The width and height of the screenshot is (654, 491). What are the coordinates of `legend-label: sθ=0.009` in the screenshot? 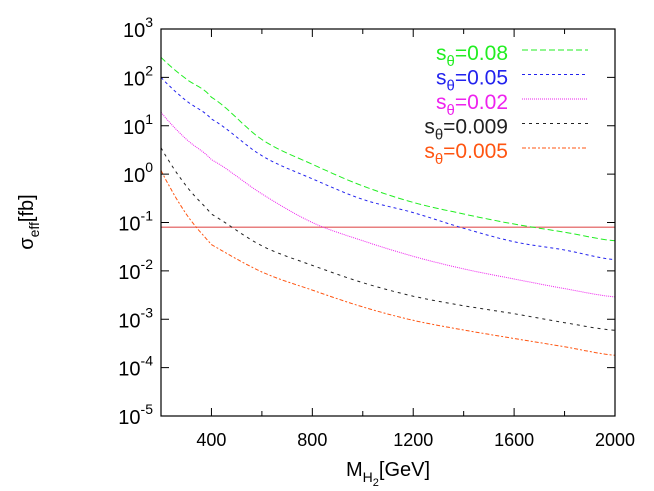 It's located at (466, 130).